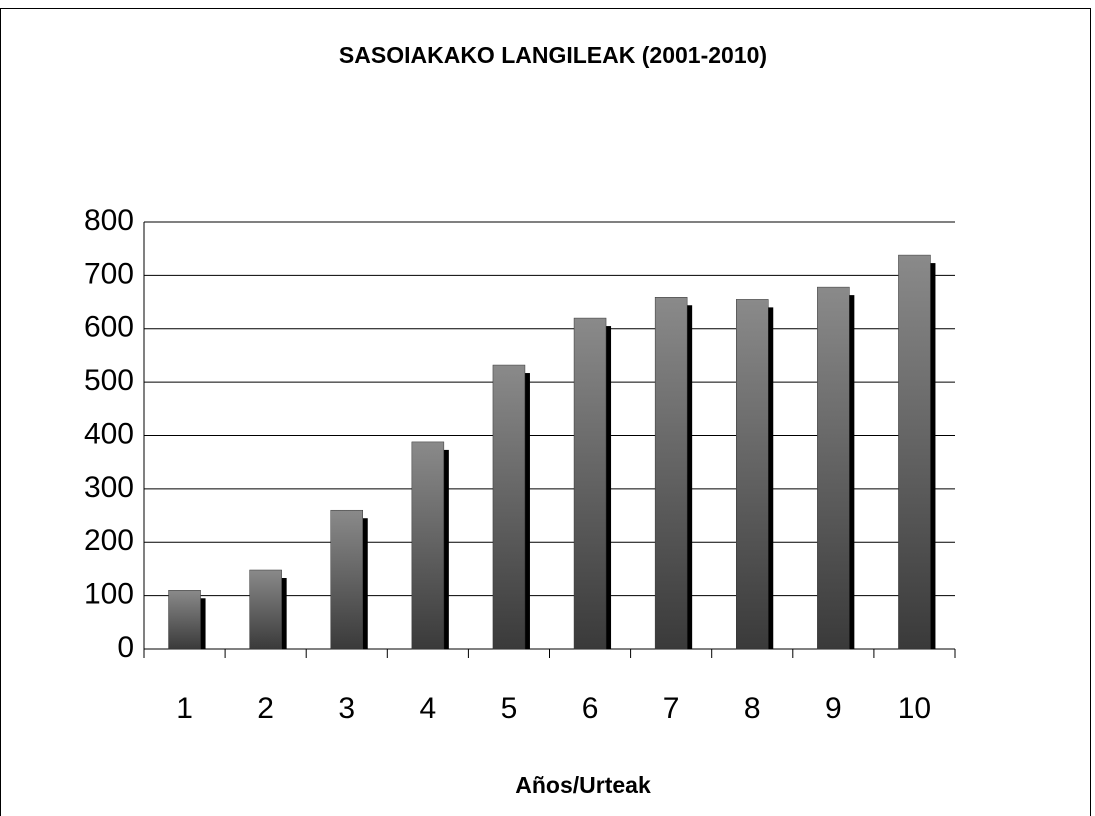 Image resolution: width=1095 pixels, height=816 pixels. Describe the element at coordinates (184, 708) in the screenshot. I see `x-tick-label: 1` at that location.